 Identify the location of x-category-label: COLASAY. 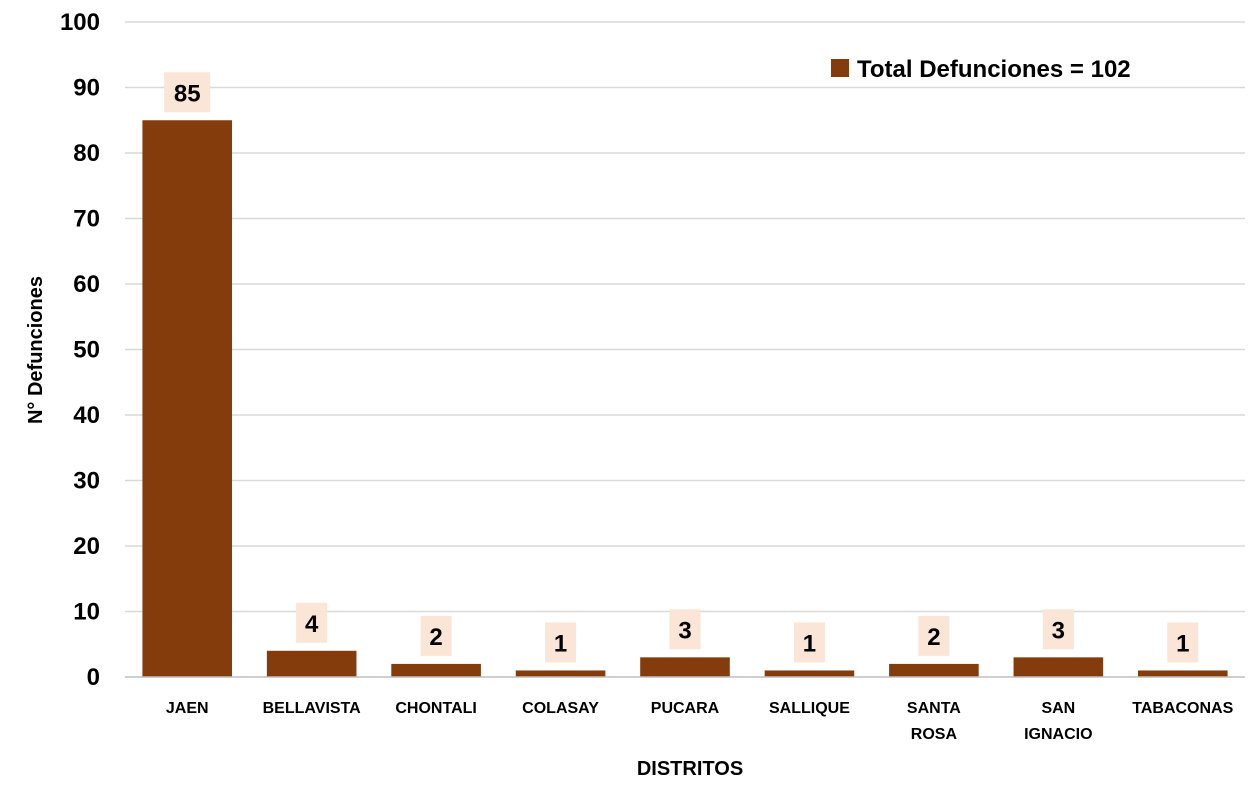
(560, 708).